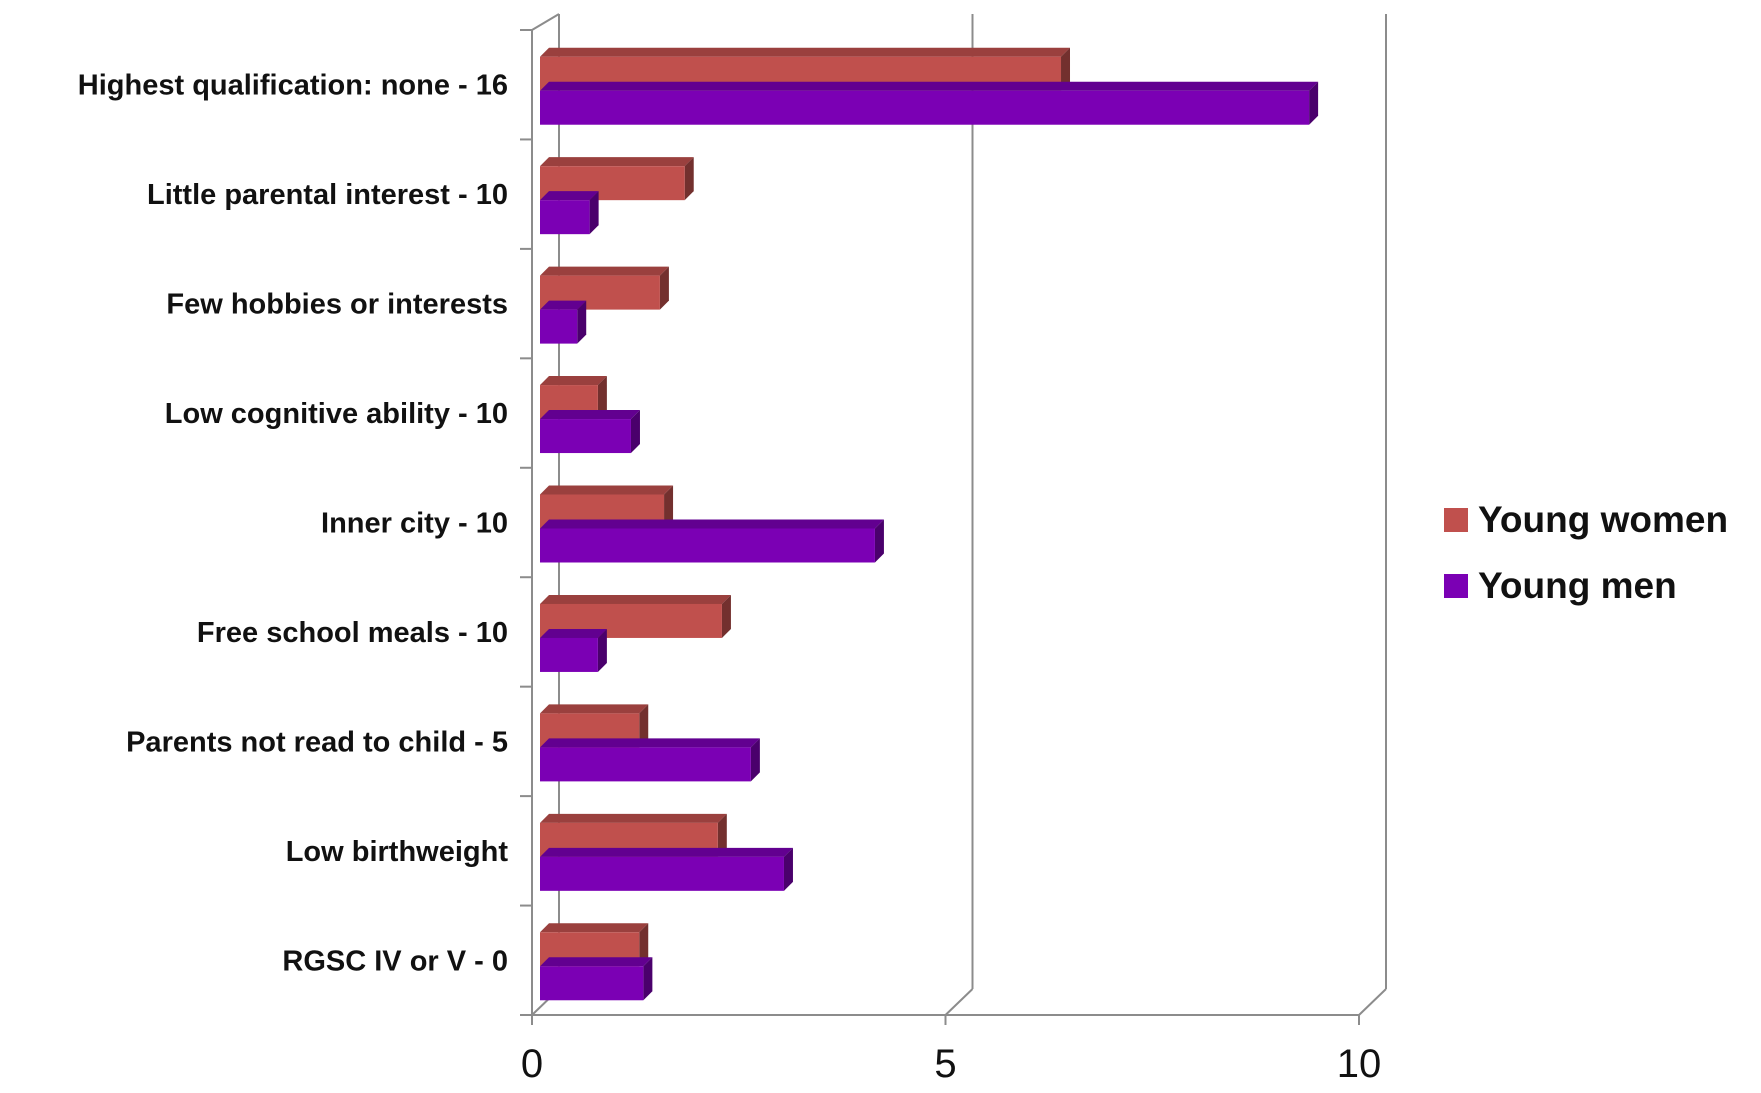 Image resolution: width=1761 pixels, height=1093 pixels. What do you see at coordinates (317, 742) in the screenshot?
I see `category-label: Parents not read to child - 5` at bounding box center [317, 742].